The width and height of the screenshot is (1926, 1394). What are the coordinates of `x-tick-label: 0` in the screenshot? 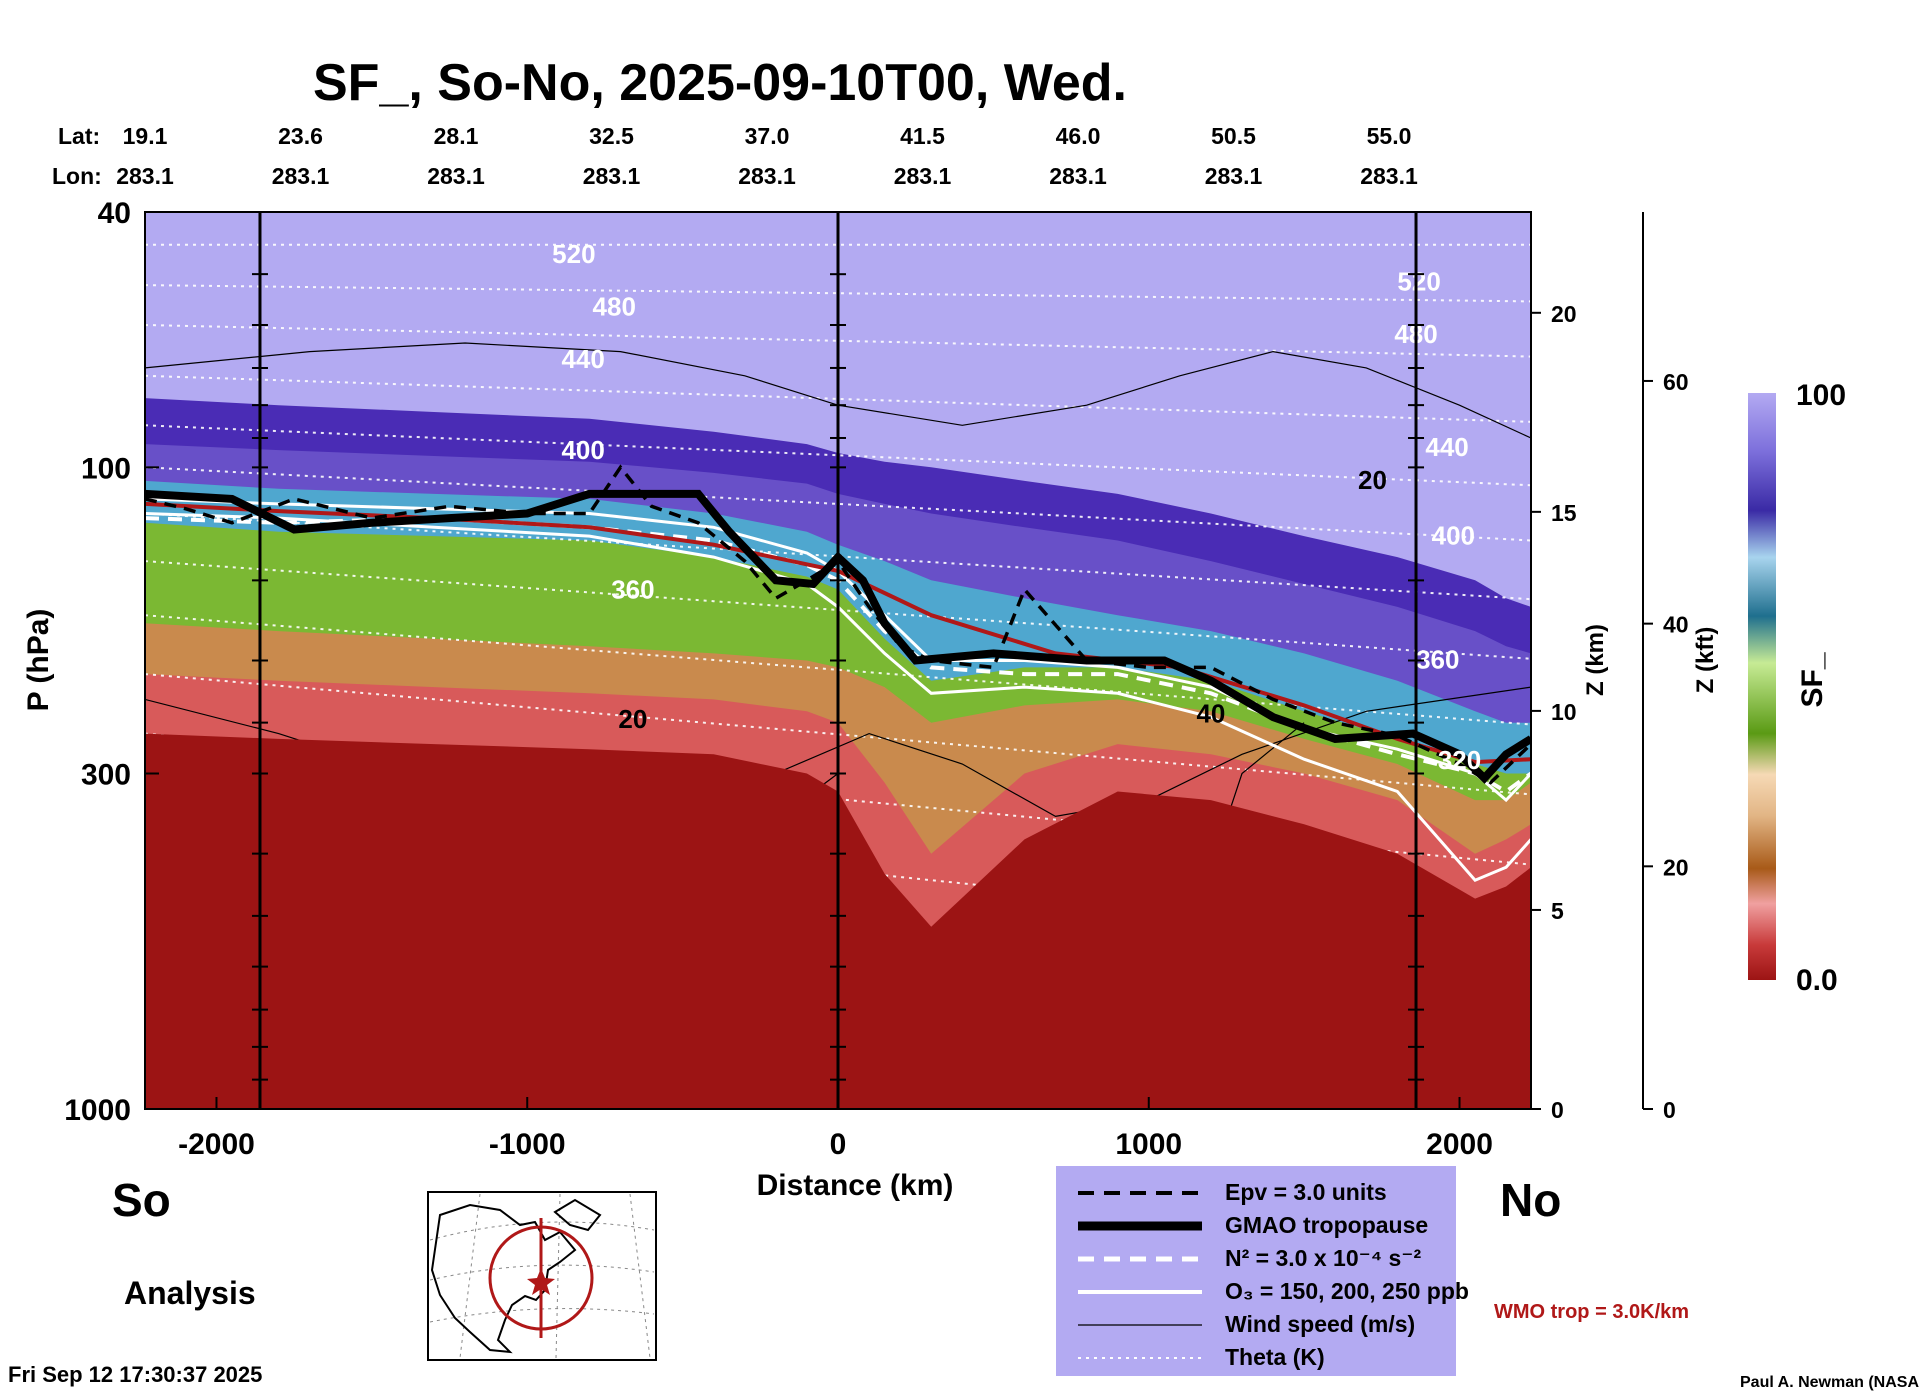 It's located at (838, 1144).